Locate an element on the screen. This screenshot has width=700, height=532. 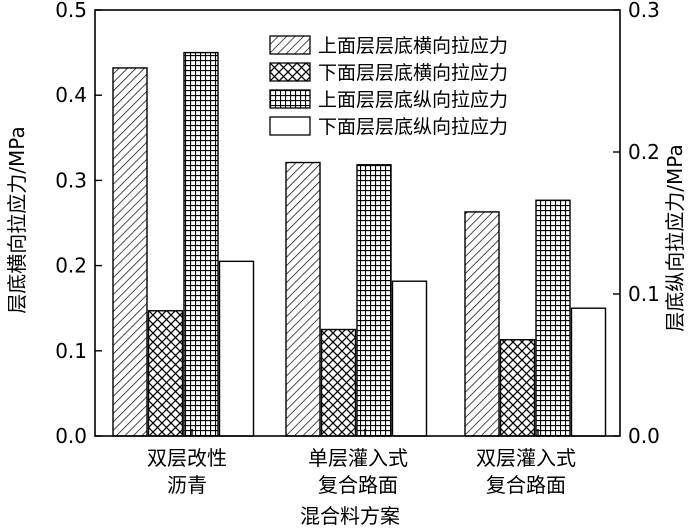
legend-label-2: 下面层层底横向拉应力 is located at coordinates (413, 73).